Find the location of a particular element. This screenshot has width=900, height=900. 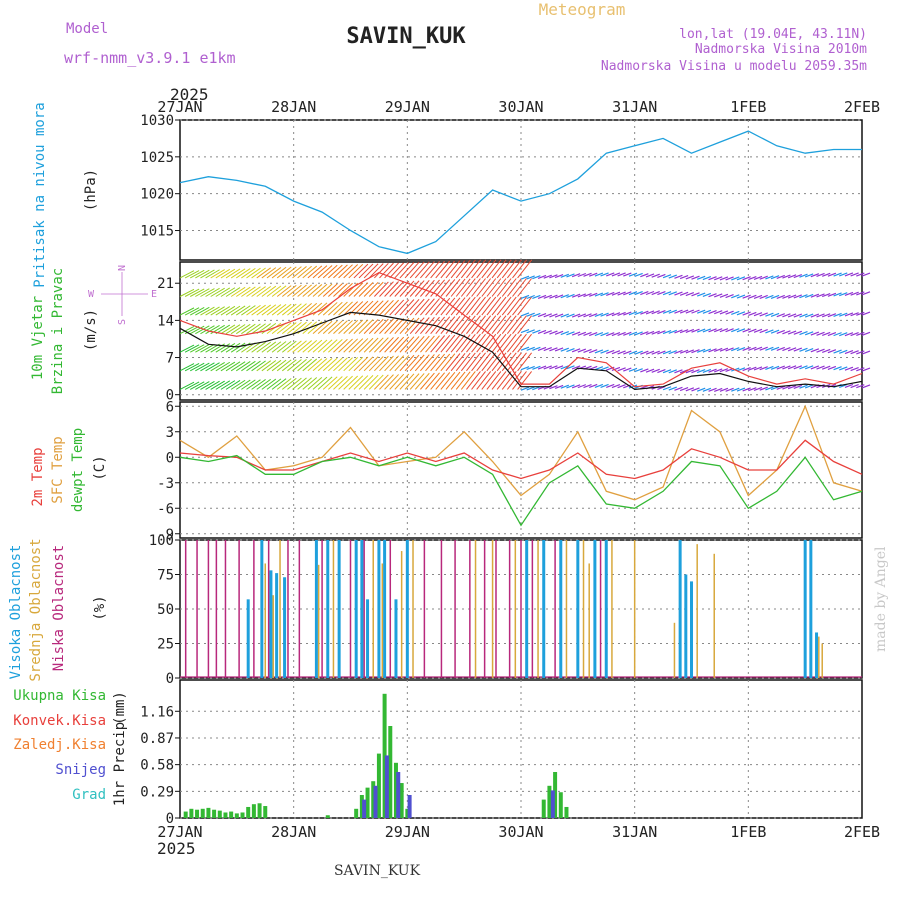

x-tick-label-bottom: 29JAN is located at coordinates (407, 832).